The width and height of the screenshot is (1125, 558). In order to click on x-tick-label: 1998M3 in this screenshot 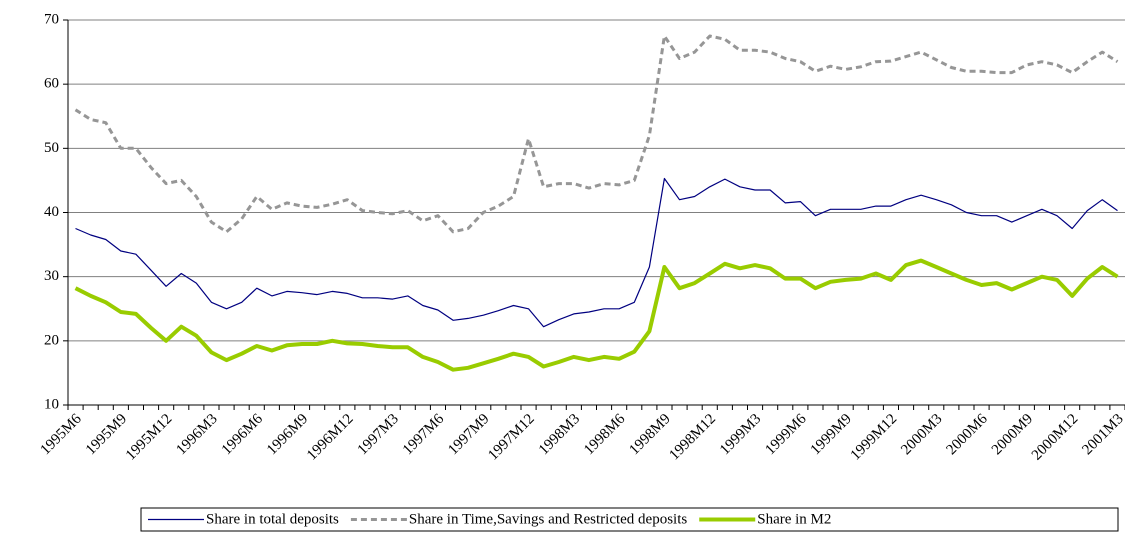, I will do `click(559, 434)`.